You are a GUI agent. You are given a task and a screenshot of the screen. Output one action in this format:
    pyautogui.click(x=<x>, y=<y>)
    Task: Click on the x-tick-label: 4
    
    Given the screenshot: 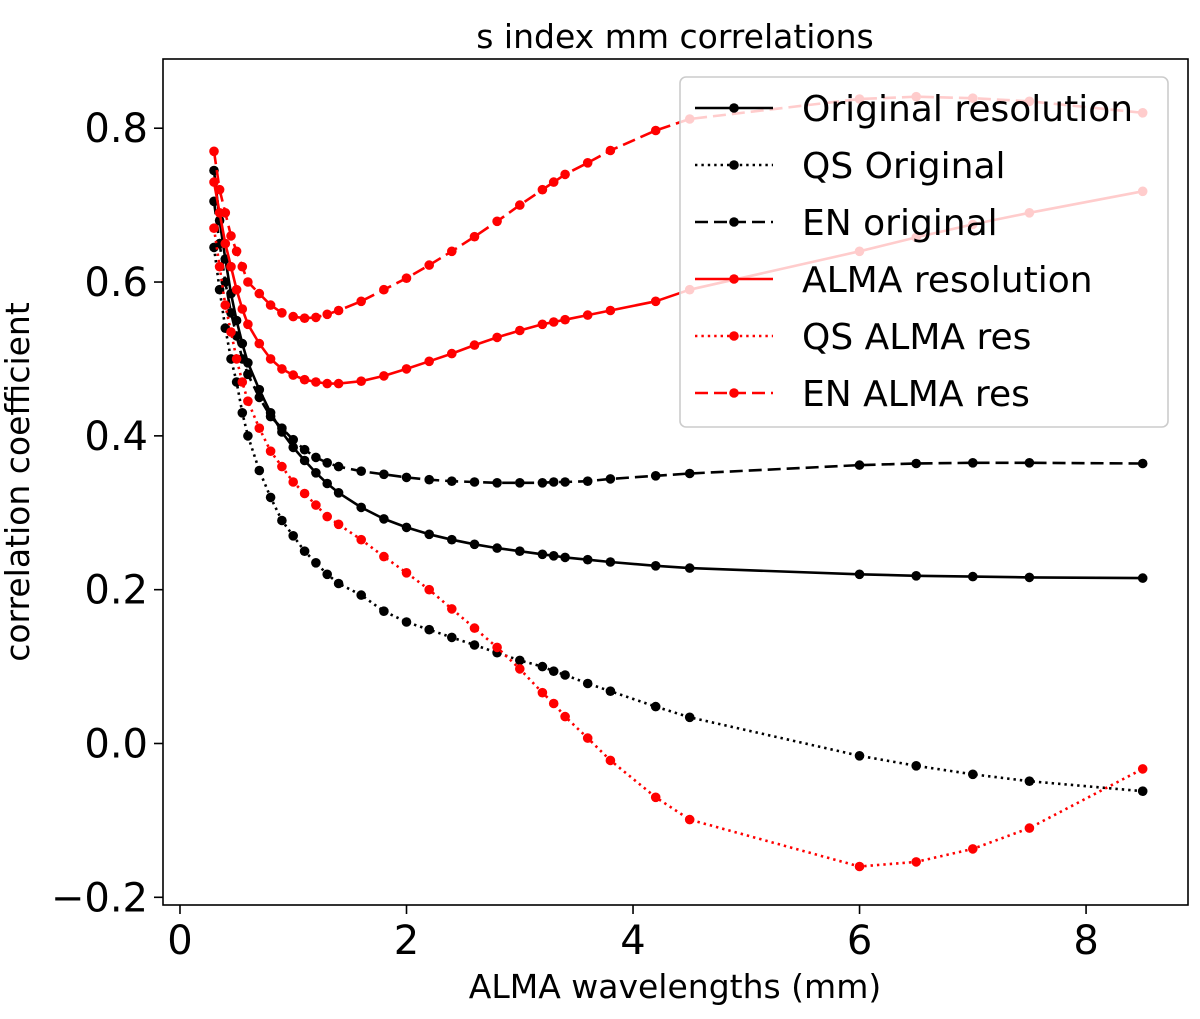 What is the action you would take?
    pyautogui.click(x=632, y=941)
    